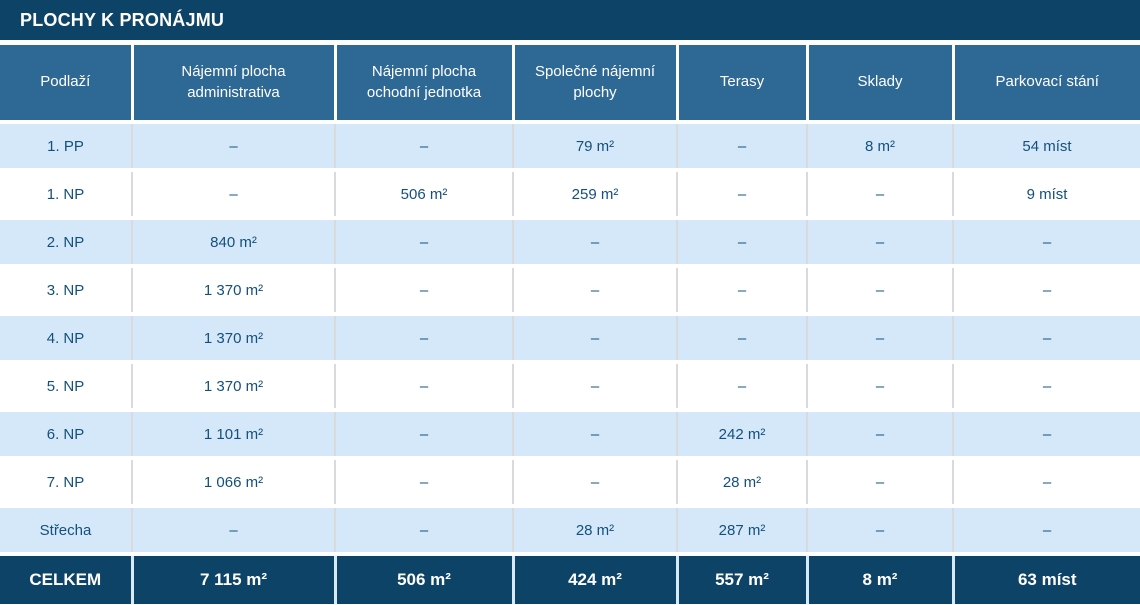 This screenshot has width=1140, height=605. I want to click on table-row: 1. NP –506 m² 259 m² – –9 míst, so click(570, 195).